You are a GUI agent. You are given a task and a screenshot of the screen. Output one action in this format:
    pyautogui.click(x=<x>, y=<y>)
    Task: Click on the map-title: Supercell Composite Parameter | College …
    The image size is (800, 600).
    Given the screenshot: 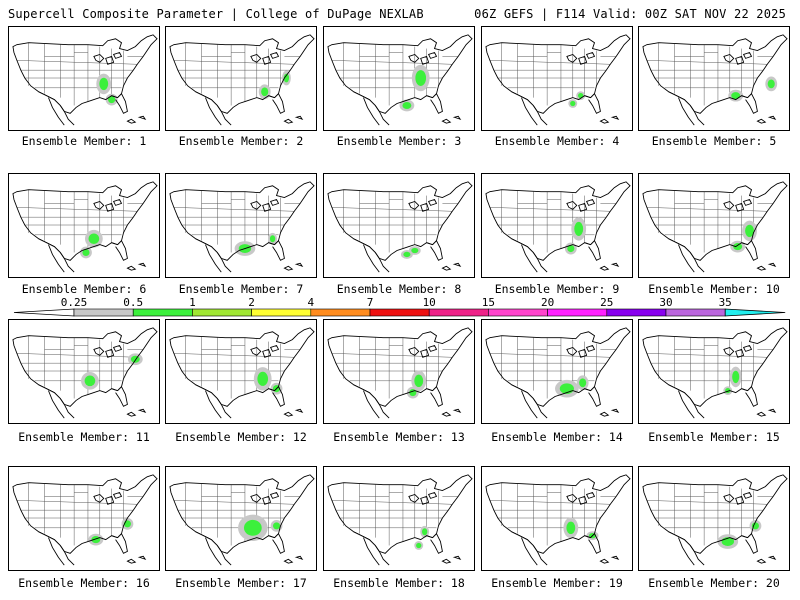 What is the action you would take?
    pyautogui.click(x=216, y=14)
    